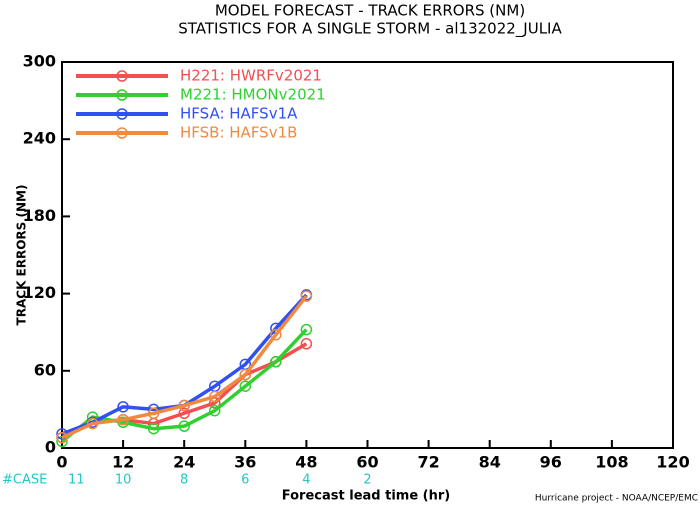 Image resolution: width=700 pixels, height=506 pixels. Describe the element at coordinates (616, 499) in the screenshot. I see `footer: Hurricane project - NOAA/NCEP/EMC` at that location.